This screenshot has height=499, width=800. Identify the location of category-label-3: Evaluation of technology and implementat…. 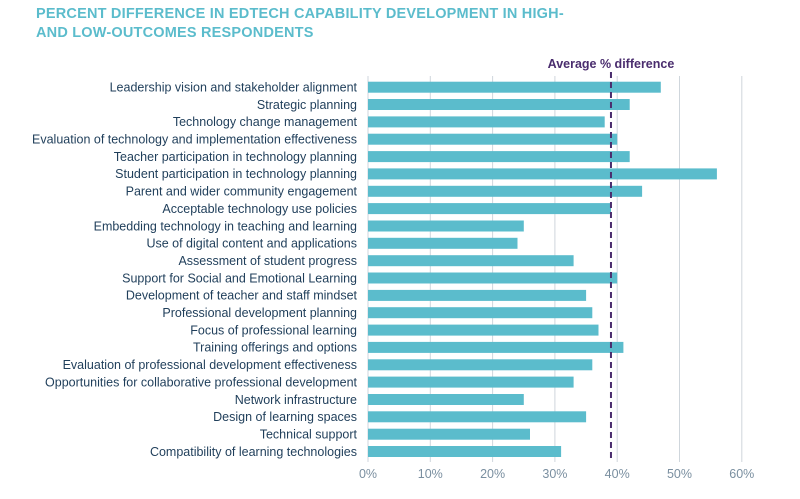
(194, 140).